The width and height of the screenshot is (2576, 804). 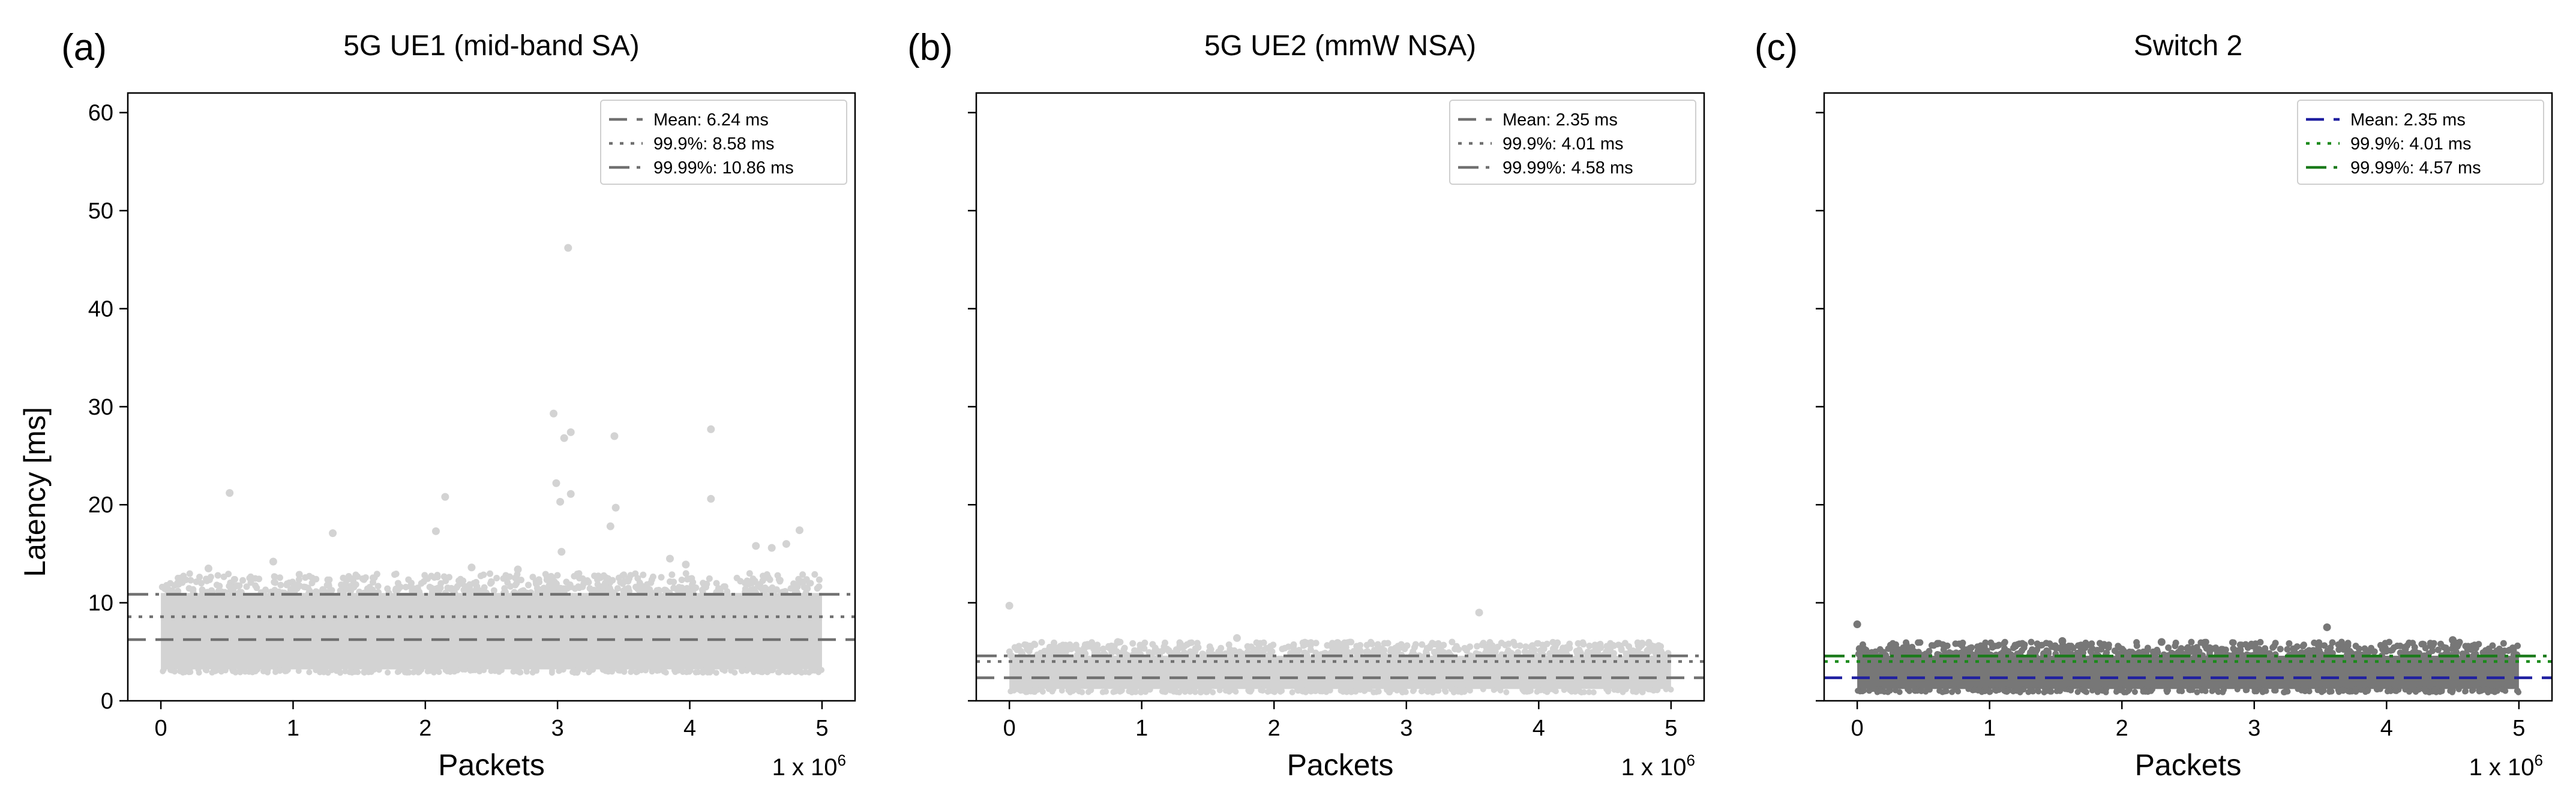 What do you see at coordinates (491, 765) in the screenshot?
I see `x-axis-label: Packets` at bounding box center [491, 765].